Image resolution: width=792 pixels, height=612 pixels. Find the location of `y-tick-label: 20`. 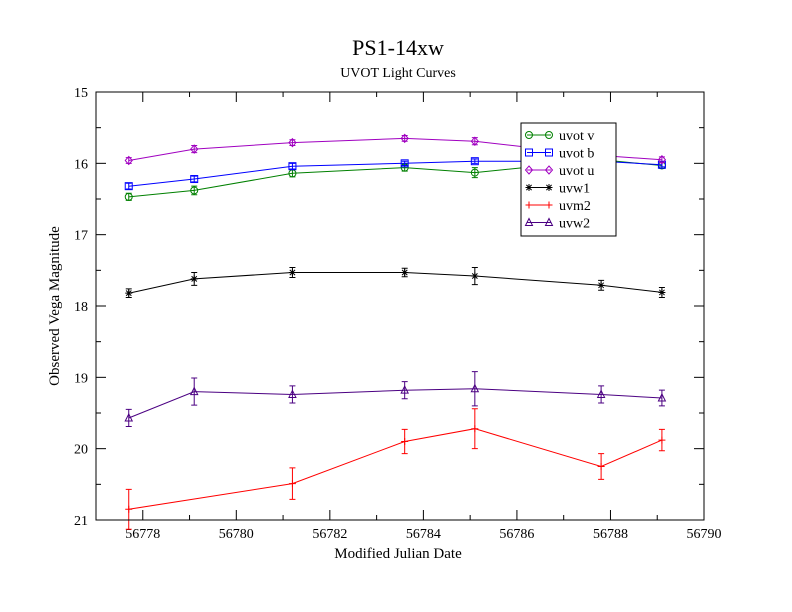

y-tick-label: 20 is located at coordinates (81, 450).